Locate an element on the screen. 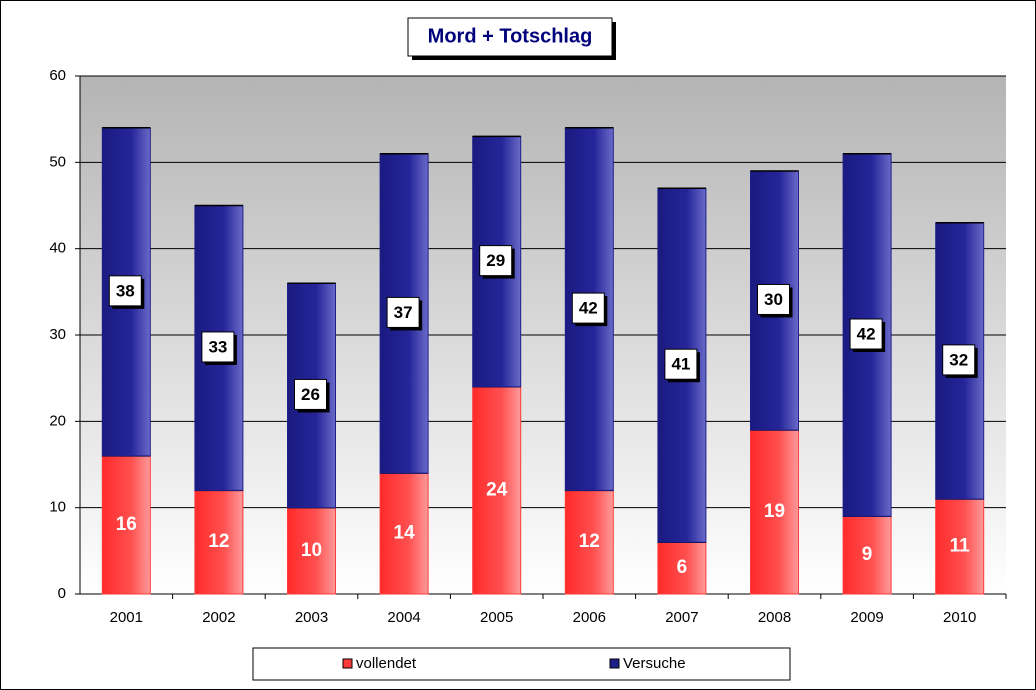 The height and width of the screenshot is (690, 1036). chart-title: Mord + Totschlag is located at coordinates (510, 36).